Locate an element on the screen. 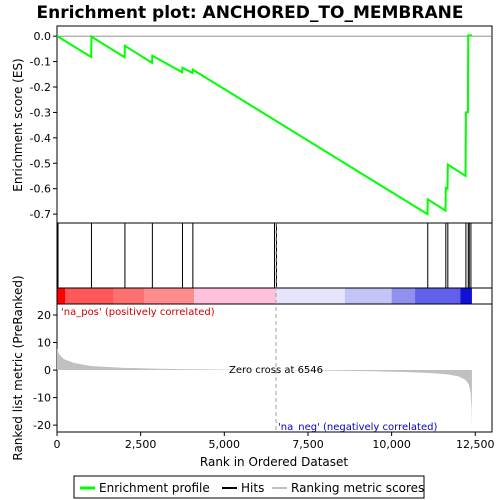 The width and height of the screenshot is (500, 500). hit-lines is located at coordinates (264, 255).